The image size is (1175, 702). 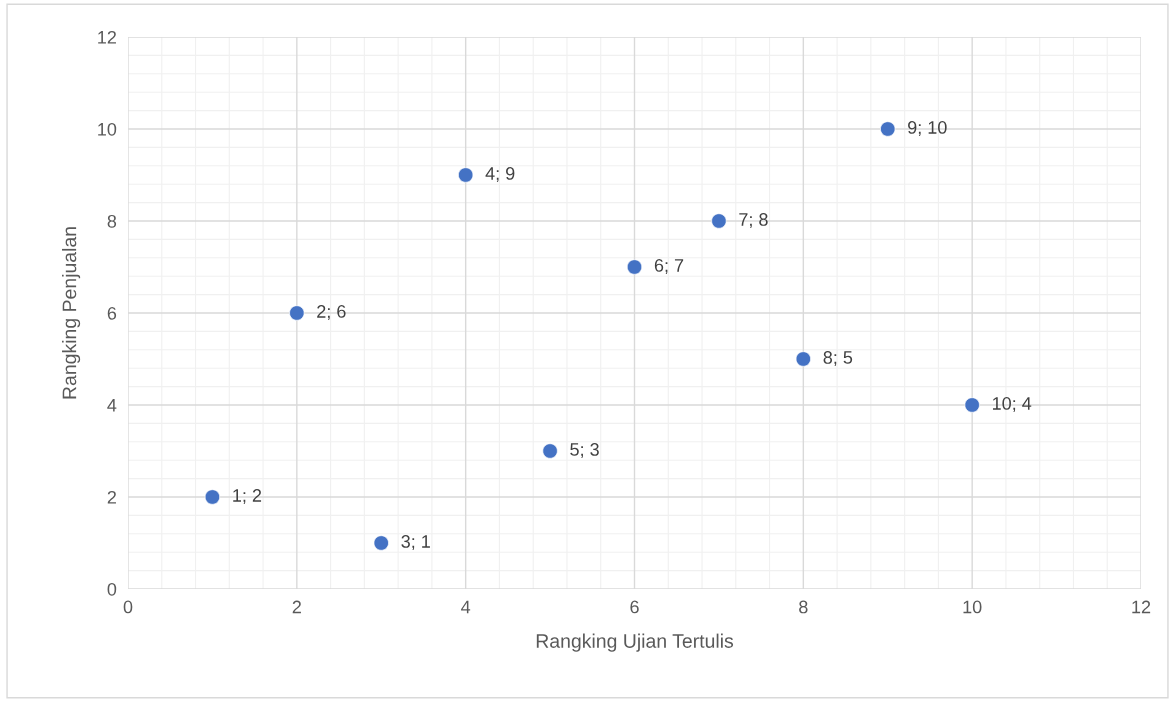 What do you see at coordinates (296, 607) in the screenshot?
I see `x-tick-label: 2` at bounding box center [296, 607].